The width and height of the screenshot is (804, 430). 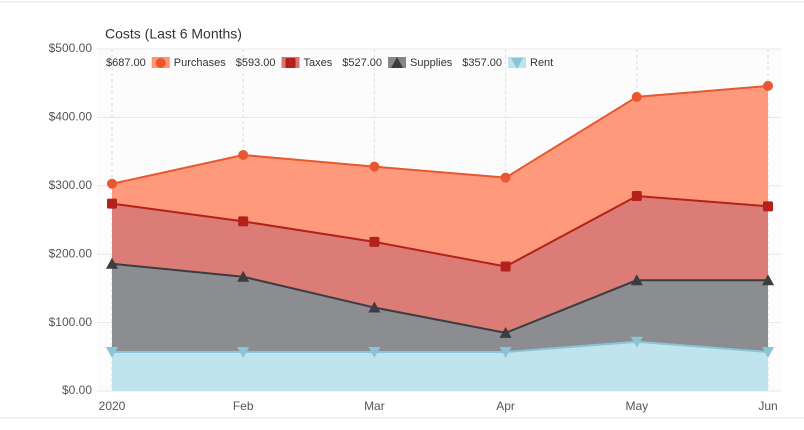 What do you see at coordinates (77, 390) in the screenshot?
I see `y-tick-label: $0.00` at bounding box center [77, 390].